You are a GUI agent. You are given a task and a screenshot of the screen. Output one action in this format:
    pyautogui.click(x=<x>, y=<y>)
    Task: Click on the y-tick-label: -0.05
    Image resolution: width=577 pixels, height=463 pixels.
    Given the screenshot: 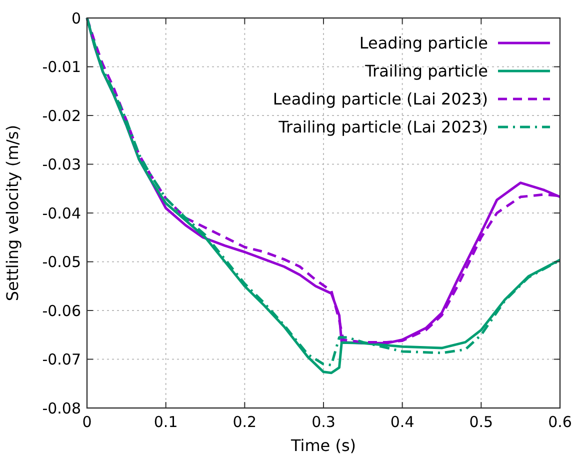 What is the action you would take?
    pyautogui.click(x=61, y=262)
    